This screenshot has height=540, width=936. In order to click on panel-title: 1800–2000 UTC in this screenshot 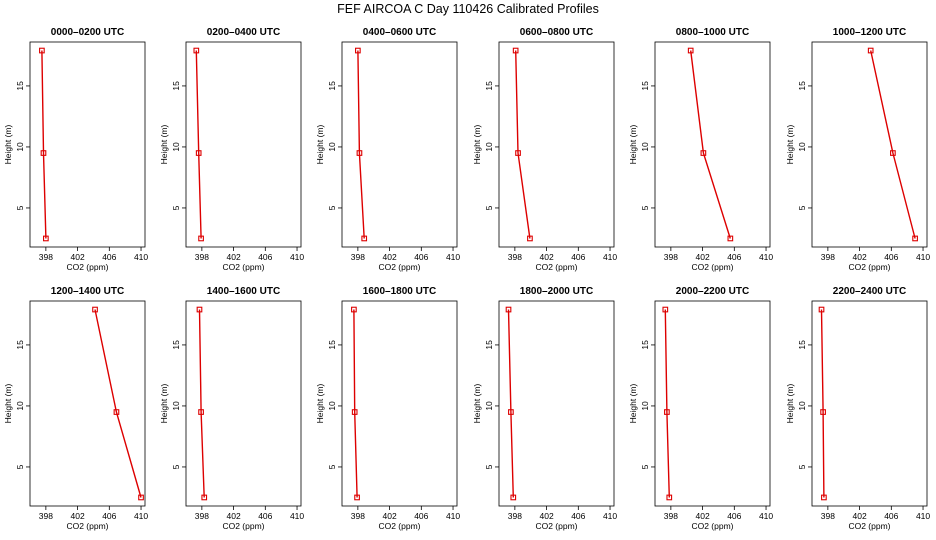, I will do `click(556, 291)`.